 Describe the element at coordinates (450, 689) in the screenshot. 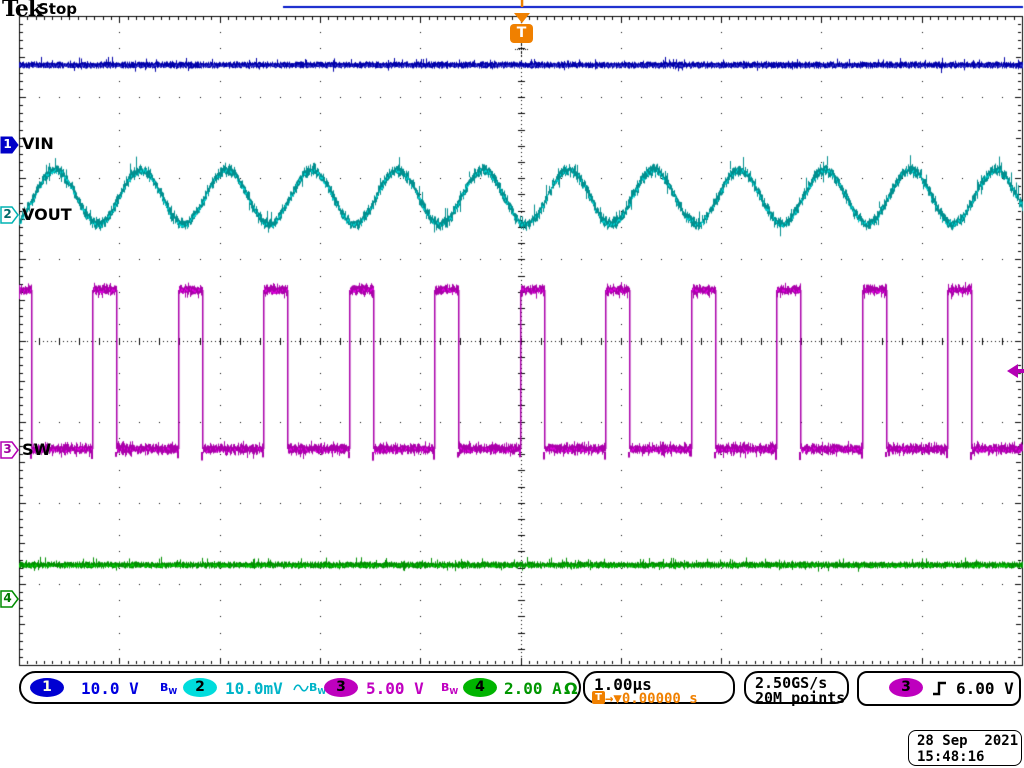

I see `ch3-bandwidth-icon: BW` at that location.